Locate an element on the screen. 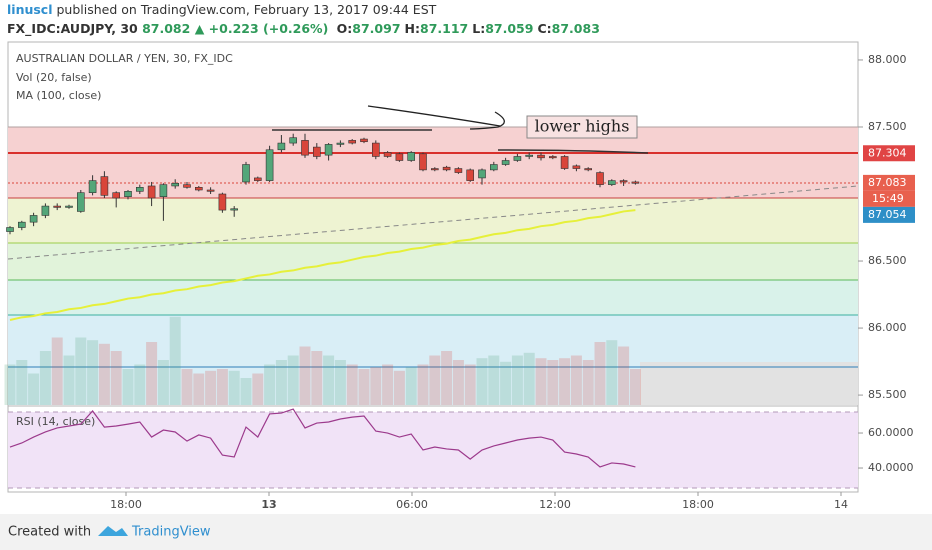  y-tick-label: 85.500 is located at coordinates (887, 394).